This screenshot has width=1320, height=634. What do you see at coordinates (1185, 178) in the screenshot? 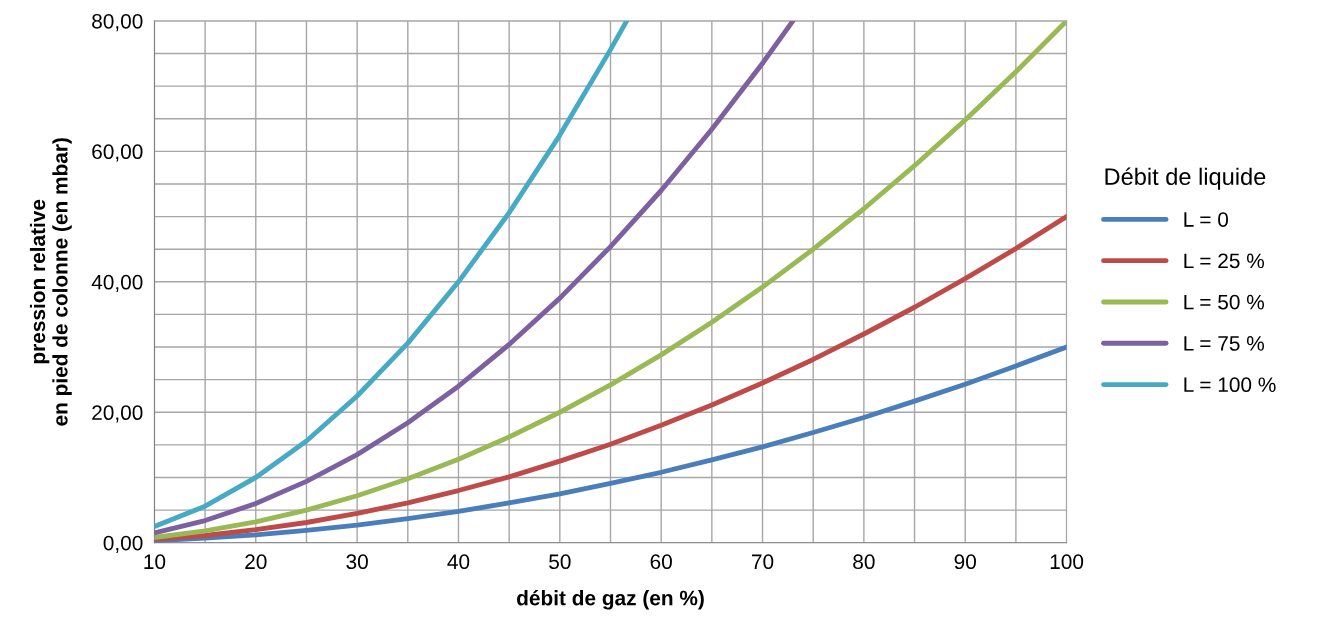
I see `legend-title: Débit de liquide` at bounding box center [1185, 178].